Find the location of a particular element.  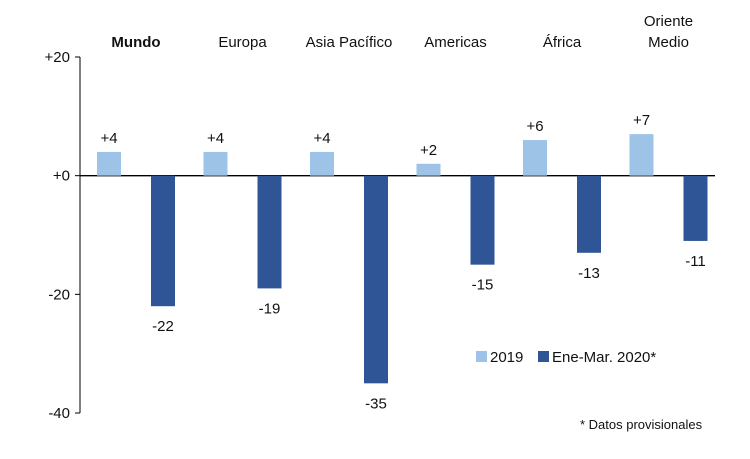

category-label-line: Europa is located at coordinates (242, 42).